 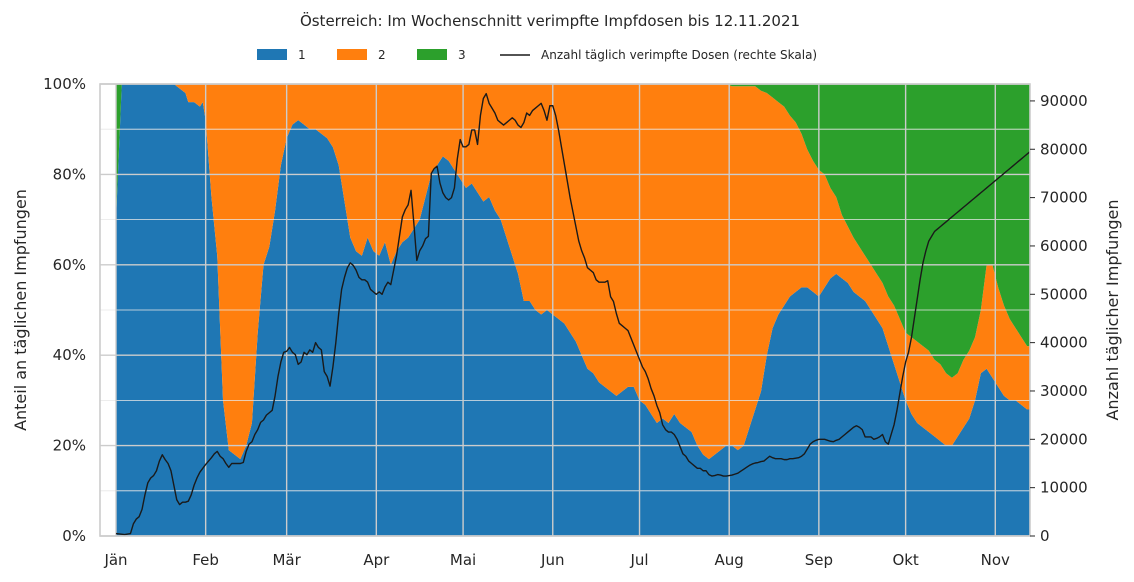 What do you see at coordinates (819, 560) in the screenshot?
I see `x-tick-label: Sep` at bounding box center [819, 560].